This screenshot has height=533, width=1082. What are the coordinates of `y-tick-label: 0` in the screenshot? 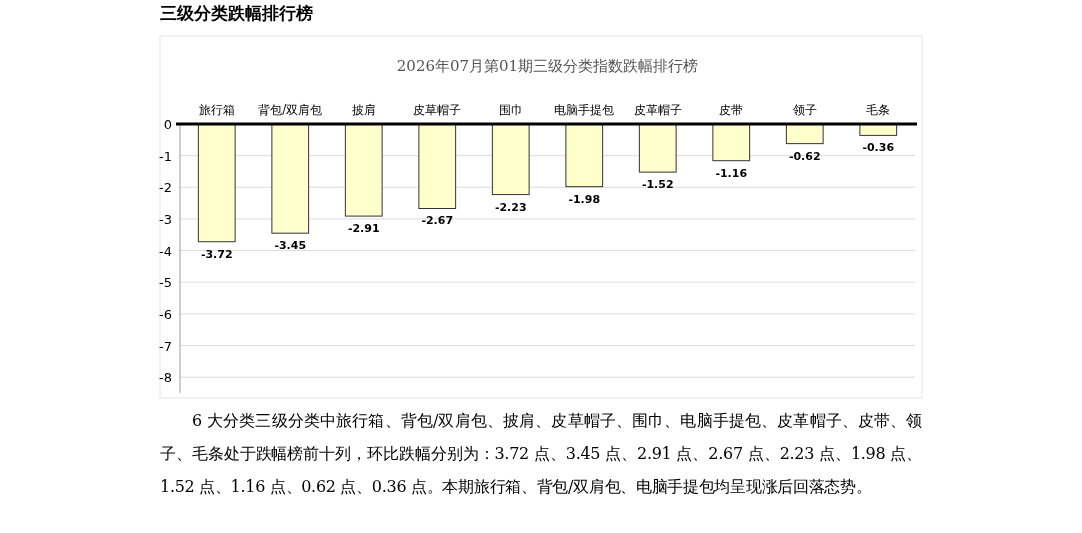 It's located at (167, 124).